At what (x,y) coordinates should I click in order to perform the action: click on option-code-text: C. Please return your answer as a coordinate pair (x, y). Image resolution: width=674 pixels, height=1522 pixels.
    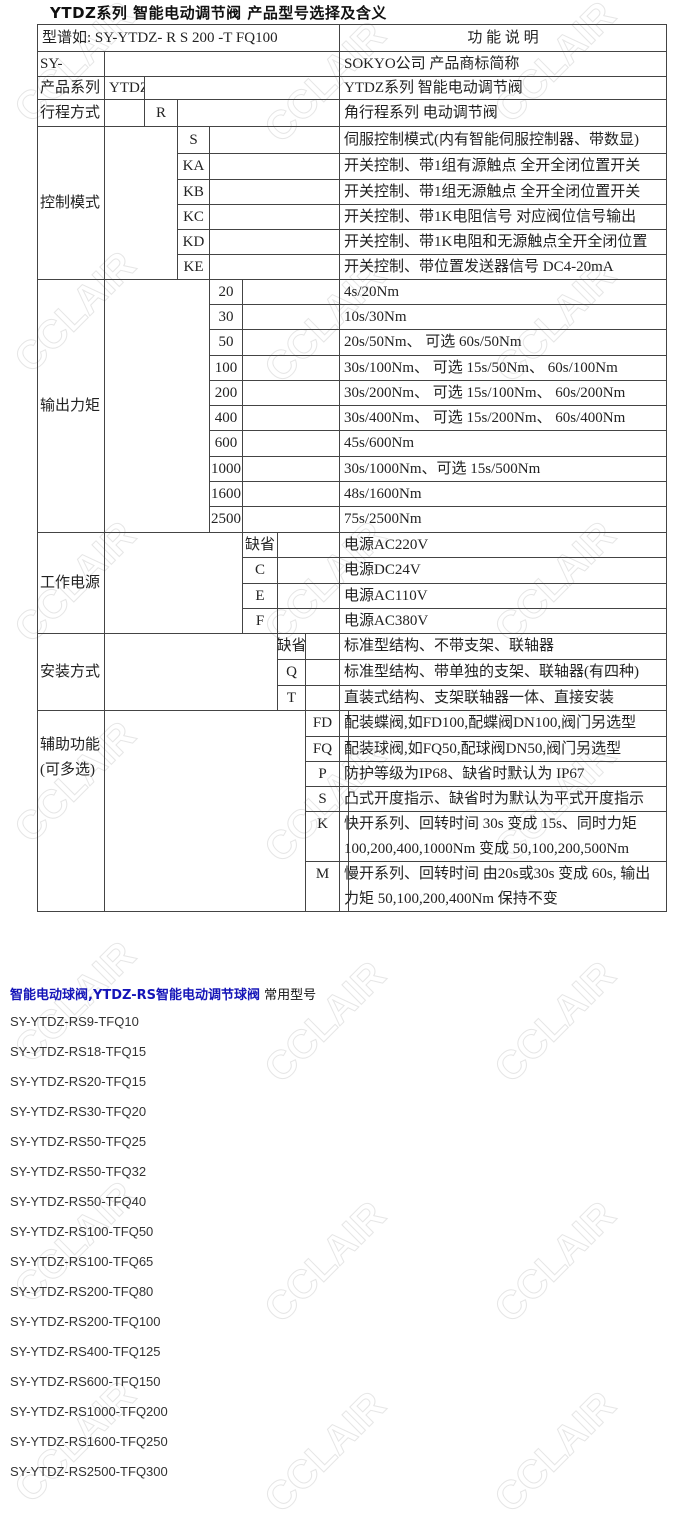
    Looking at the image, I should click on (259, 570).